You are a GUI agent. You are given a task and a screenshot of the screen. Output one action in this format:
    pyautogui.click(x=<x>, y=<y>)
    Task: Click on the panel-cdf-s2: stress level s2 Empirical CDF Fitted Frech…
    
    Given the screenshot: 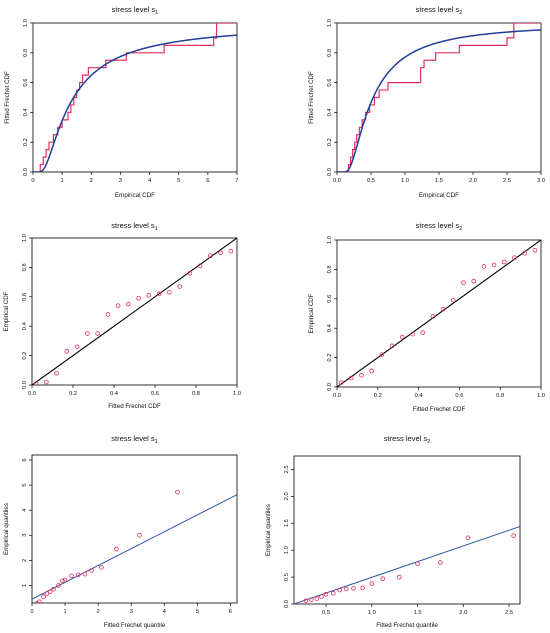 What is the action you would take?
    pyautogui.click(x=426, y=102)
    